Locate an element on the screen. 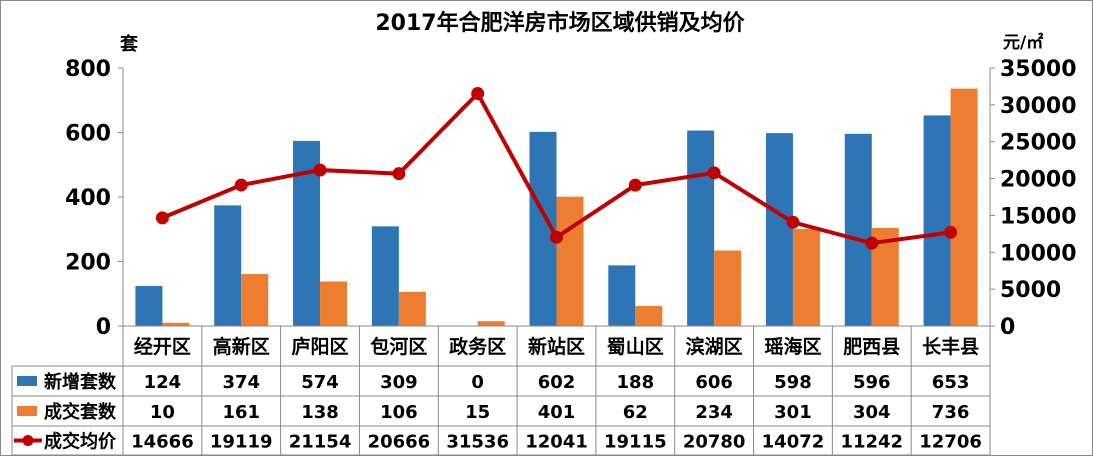 This screenshot has width=1093, height=456. table-cell-value: 21154 is located at coordinates (320, 442).